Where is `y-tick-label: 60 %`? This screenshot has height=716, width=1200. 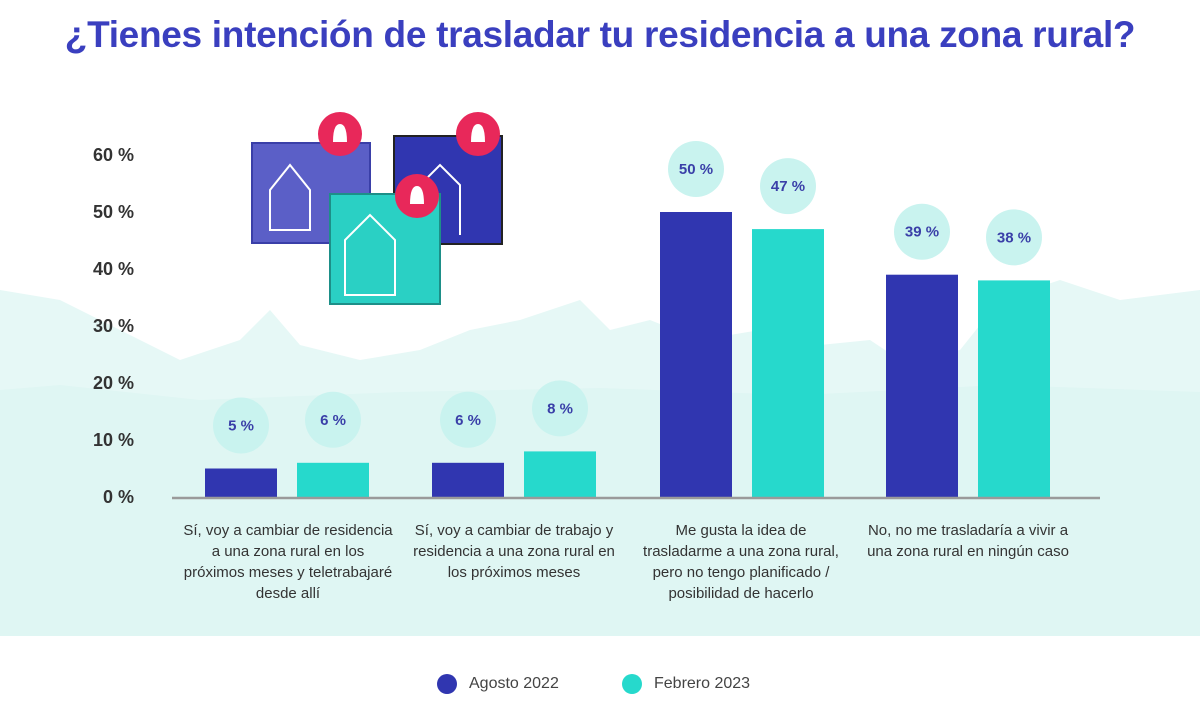 y-tick-label: 60 % is located at coordinates (113, 155).